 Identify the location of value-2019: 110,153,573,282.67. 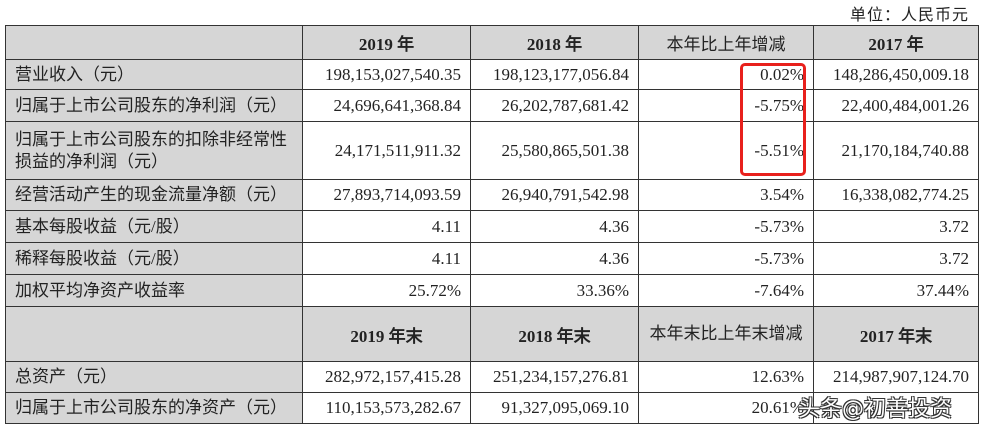
(386, 408).